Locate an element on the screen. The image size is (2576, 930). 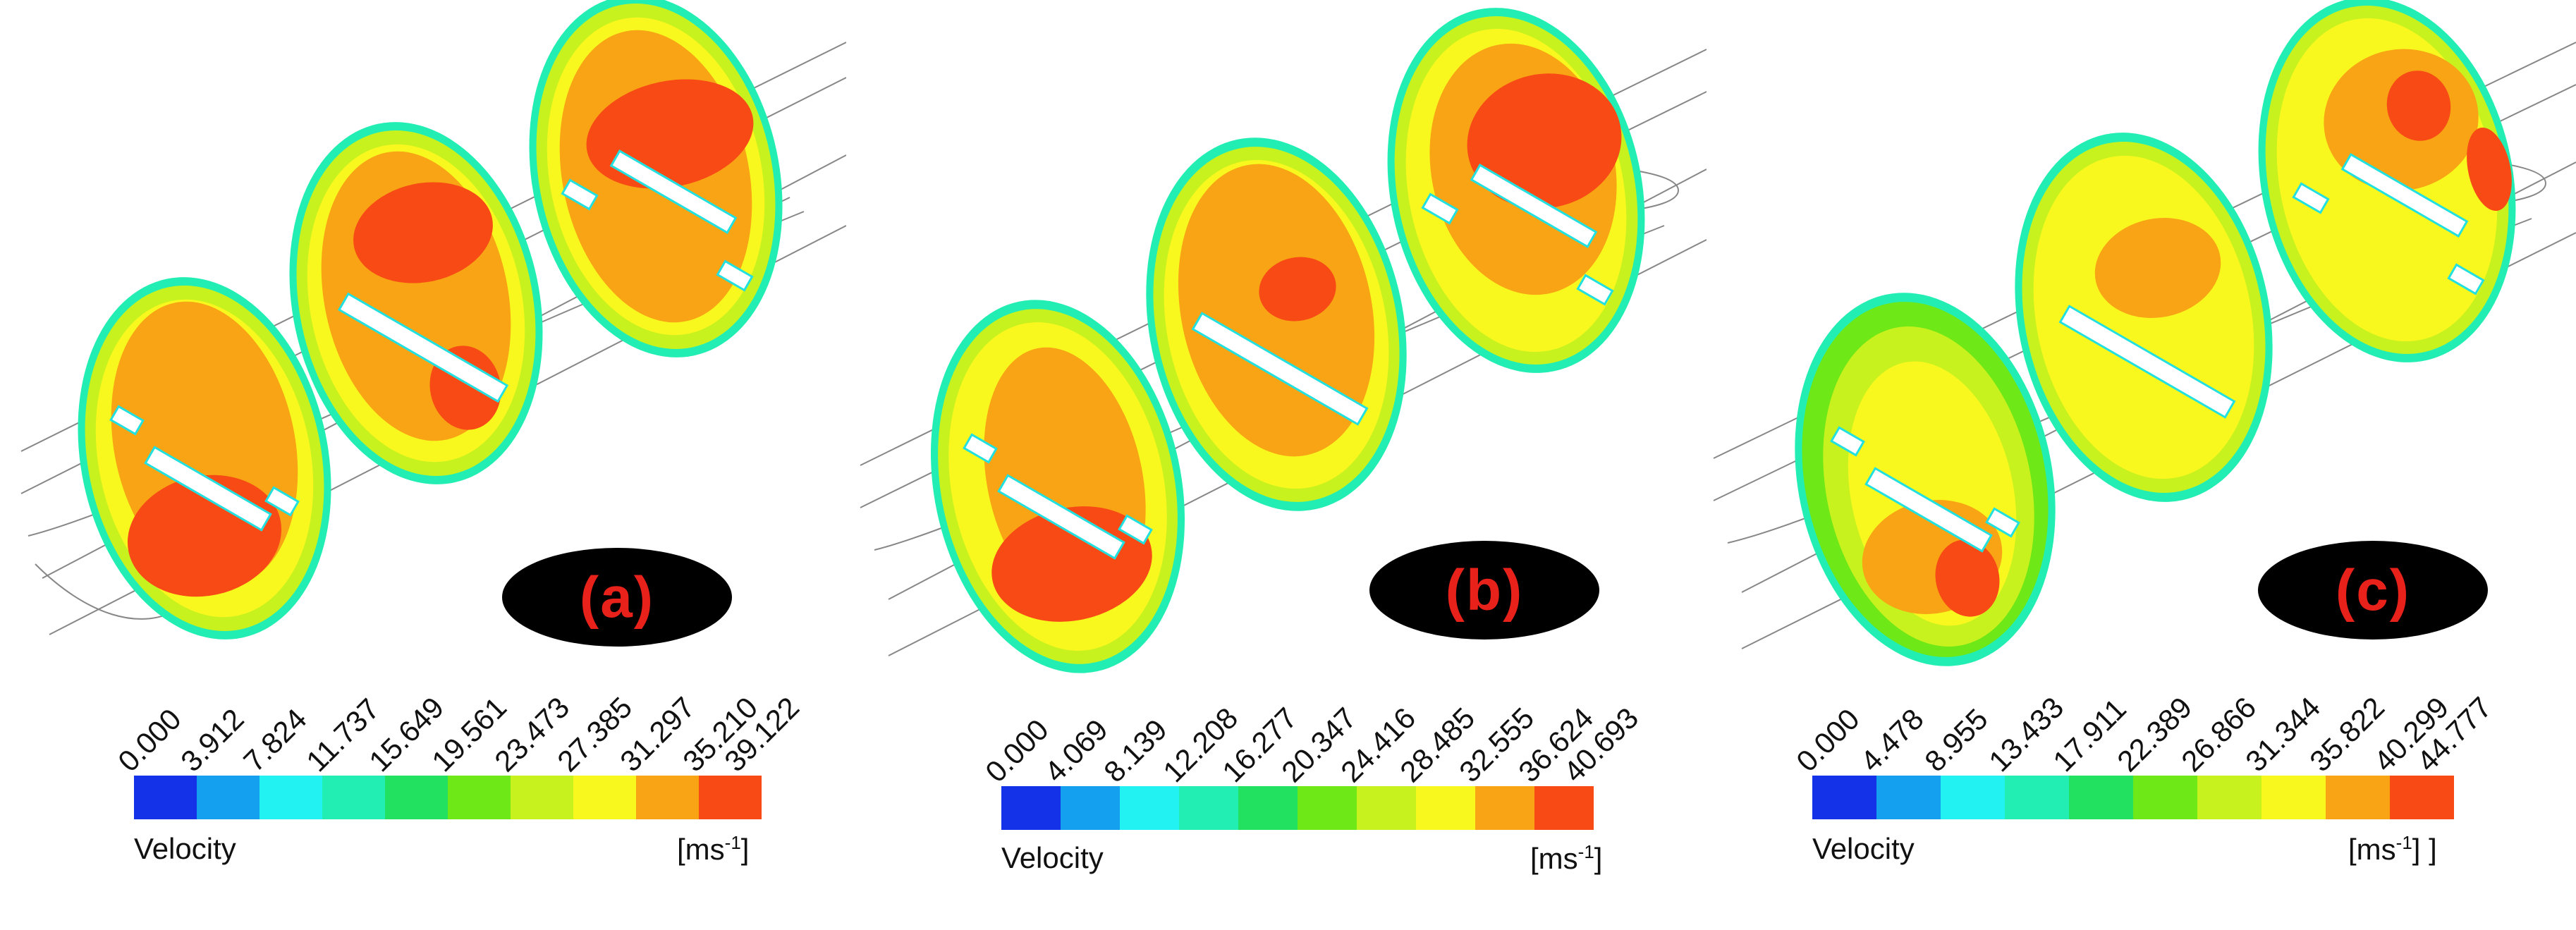
legend-tick: 3.912 is located at coordinates (212, 740).